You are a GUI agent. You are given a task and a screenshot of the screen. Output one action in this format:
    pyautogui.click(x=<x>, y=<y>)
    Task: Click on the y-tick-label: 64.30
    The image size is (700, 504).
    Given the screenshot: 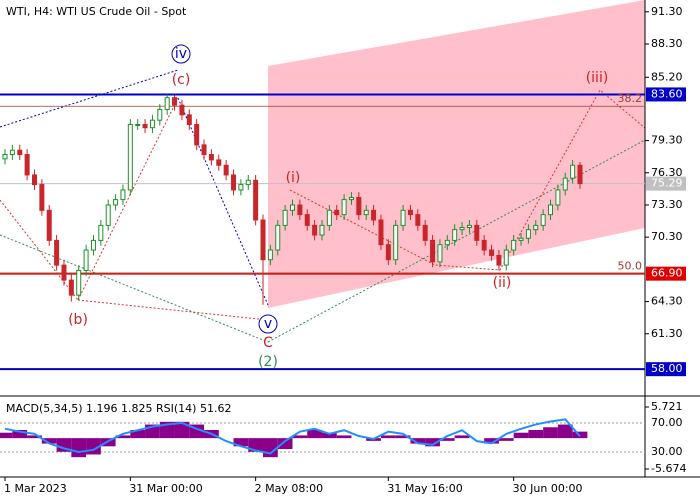 What is the action you would take?
    pyautogui.click(x=667, y=301)
    